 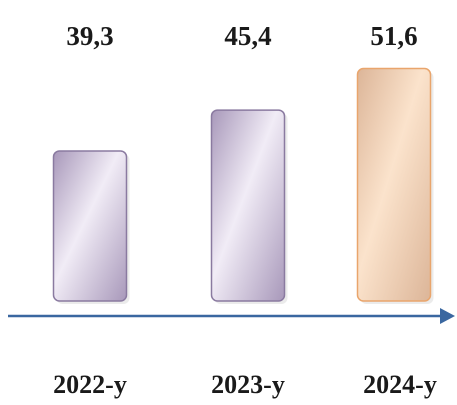 I want to click on bar-2023-y, so click(x=248, y=205).